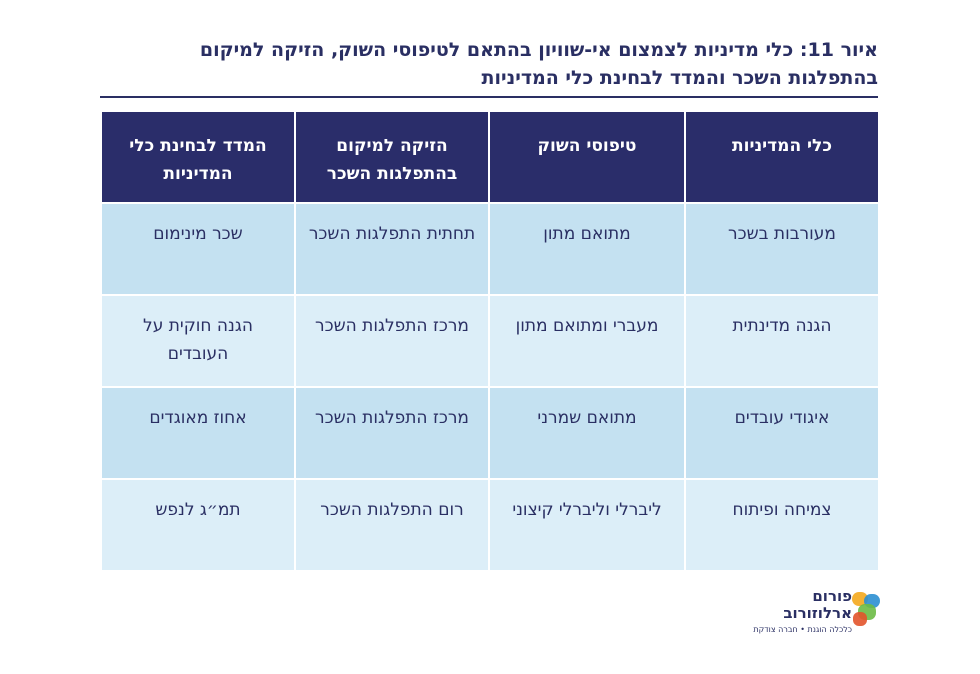 Image resolution: width=980 pixels, height=674 pixels. I want to click on header-policy-tool: כלי המדיניות, so click(782, 157).